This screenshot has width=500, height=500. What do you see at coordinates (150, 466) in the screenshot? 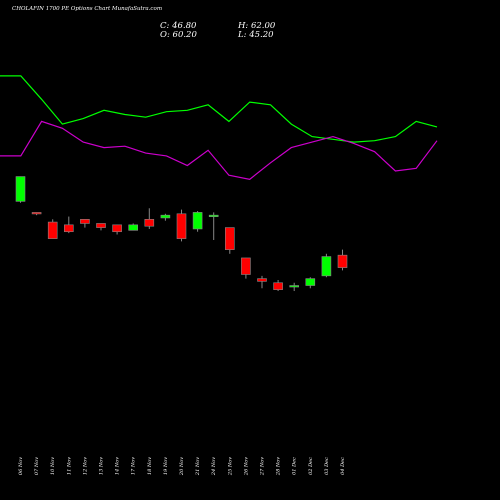
I see `x-tick-label: 18 Nov` at bounding box center [150, 466].